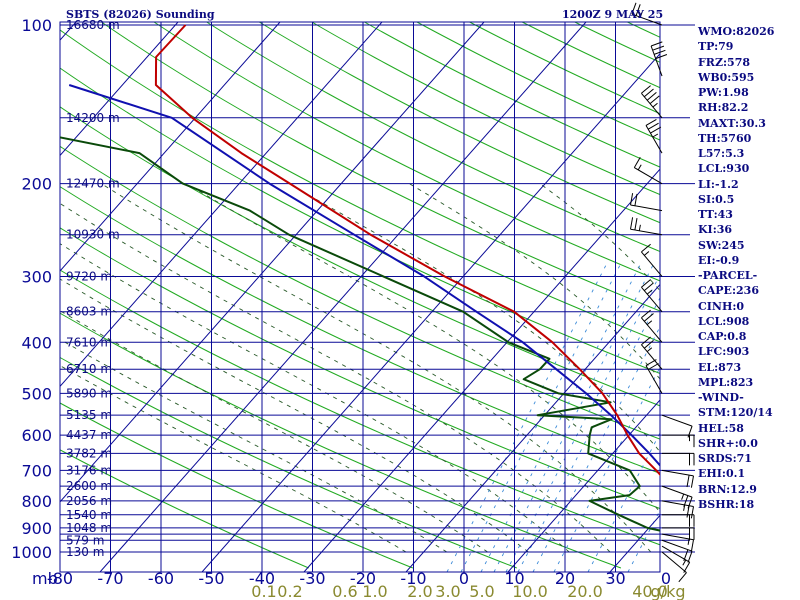 The height and width of the screenshot is (600, 800). I want to click on index-line: WB0:595, so click(726, 77).